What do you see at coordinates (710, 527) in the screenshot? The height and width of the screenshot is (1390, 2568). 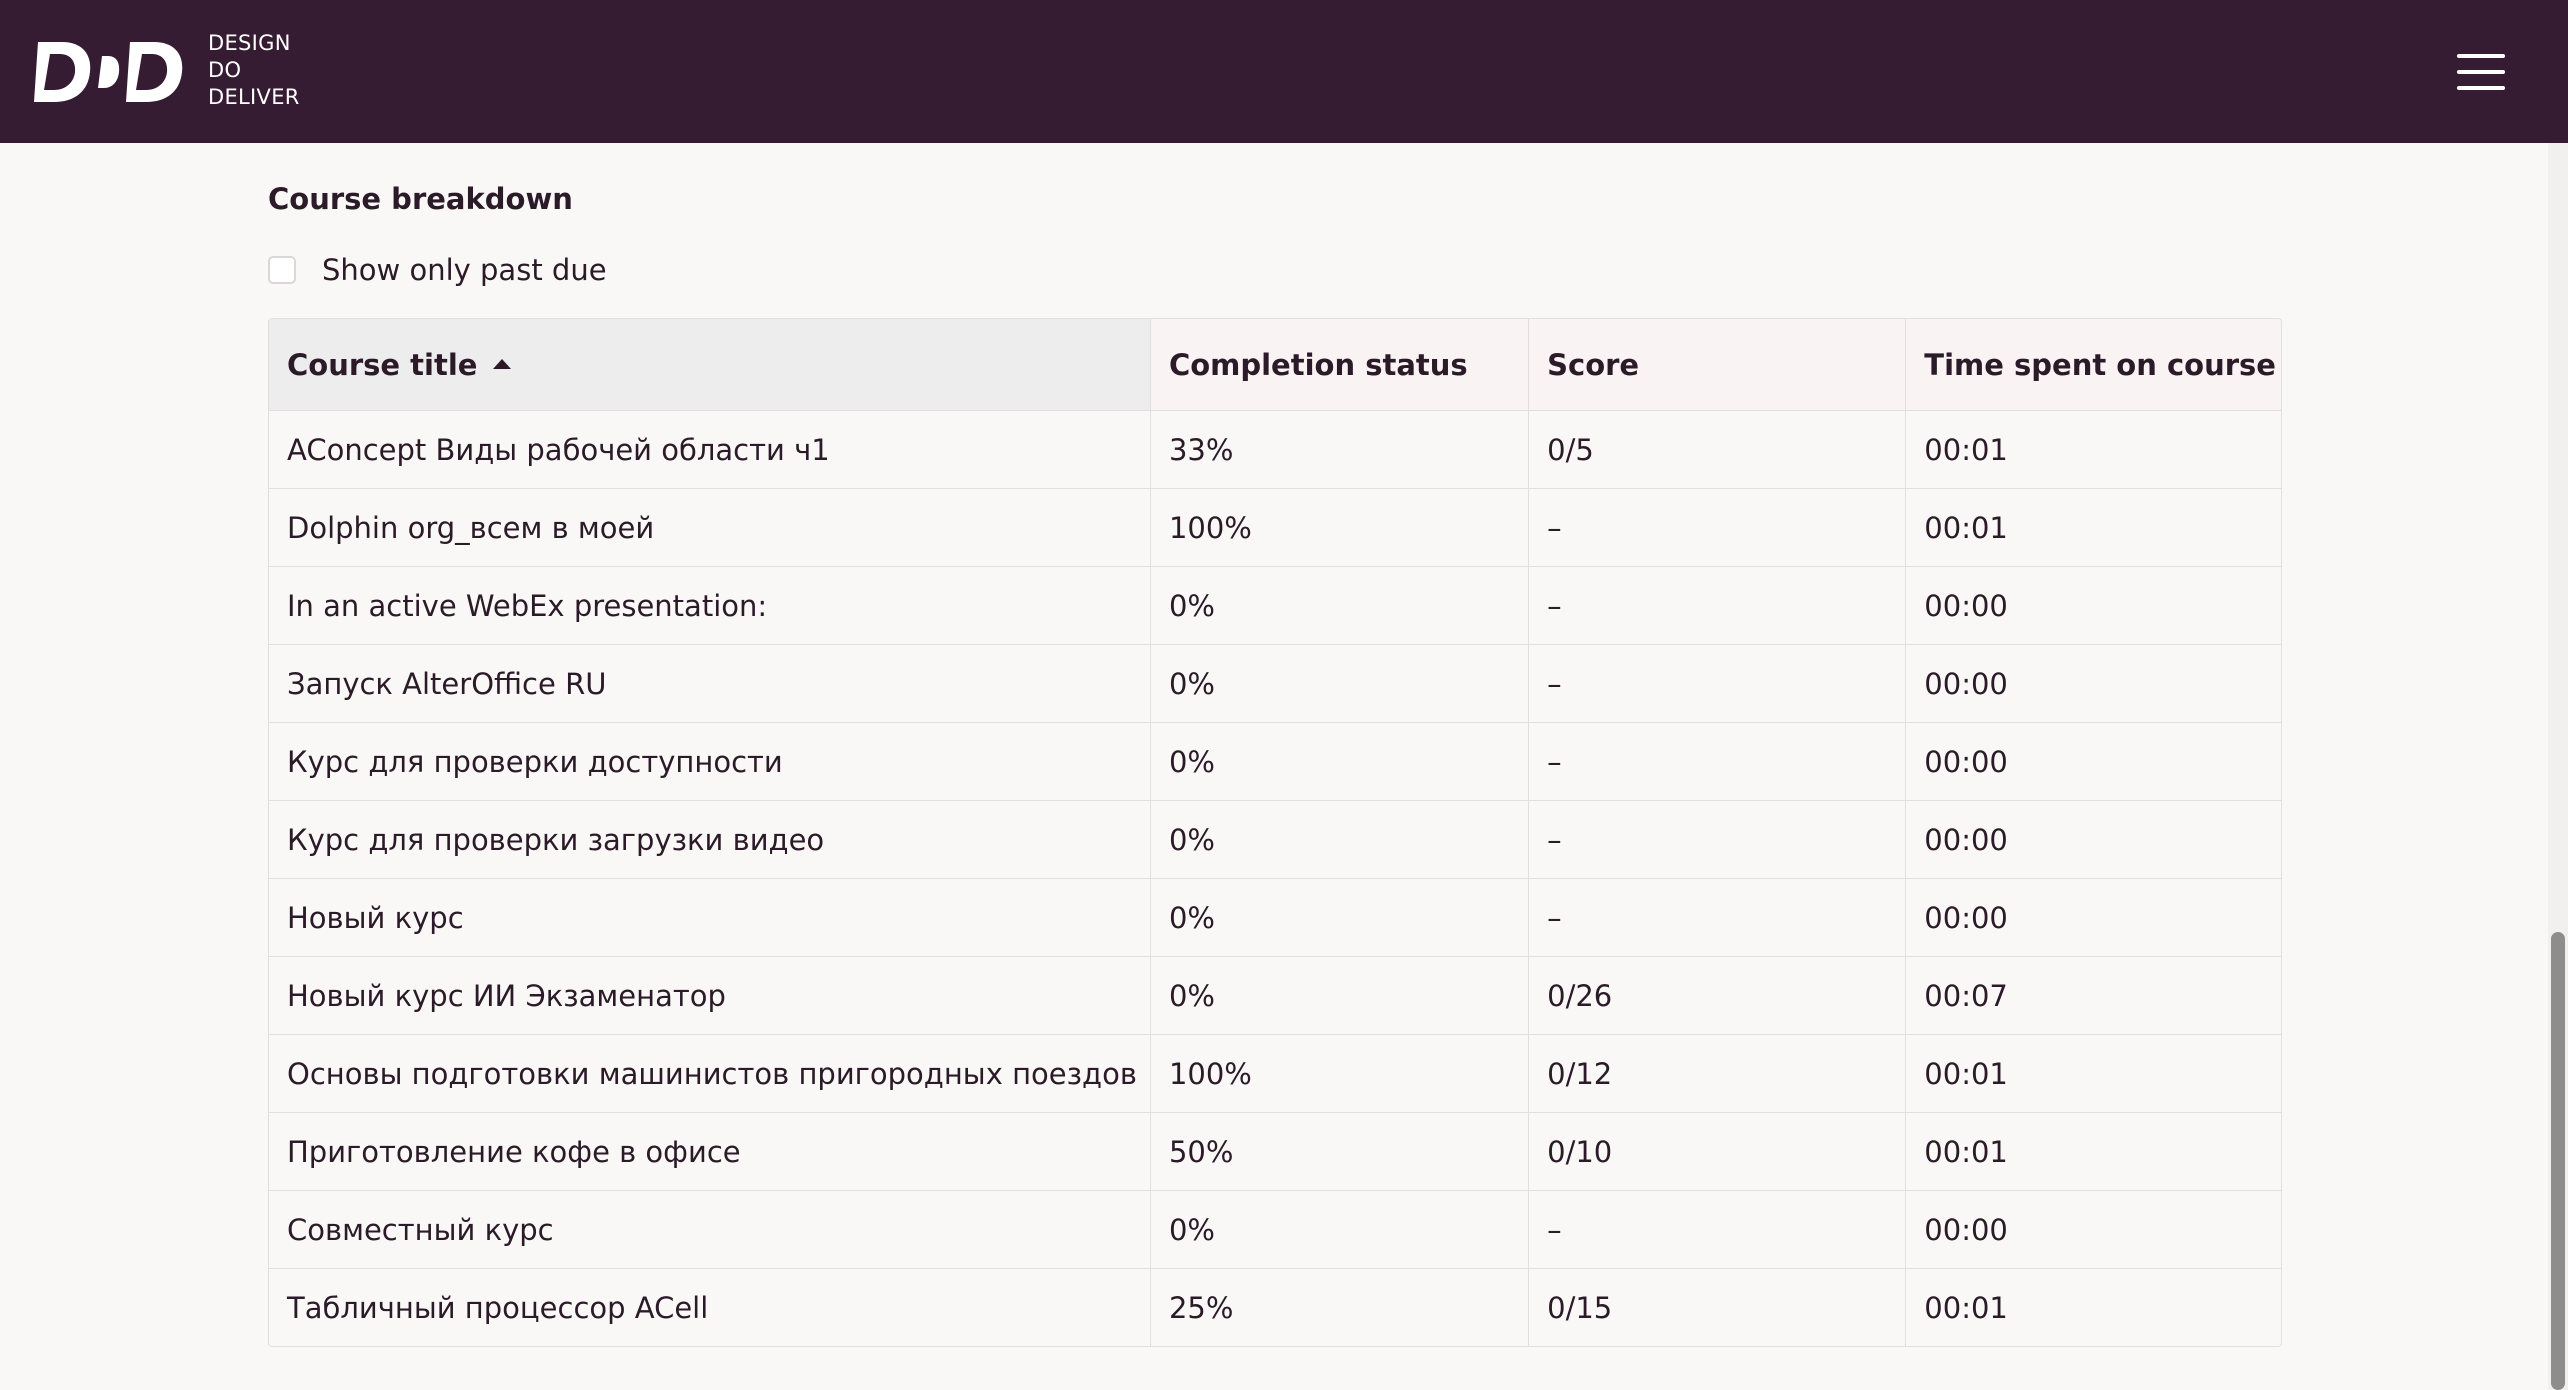 I see `course-title-cell: Dolphin org_всем в моей` at bounding box center [710, 527].